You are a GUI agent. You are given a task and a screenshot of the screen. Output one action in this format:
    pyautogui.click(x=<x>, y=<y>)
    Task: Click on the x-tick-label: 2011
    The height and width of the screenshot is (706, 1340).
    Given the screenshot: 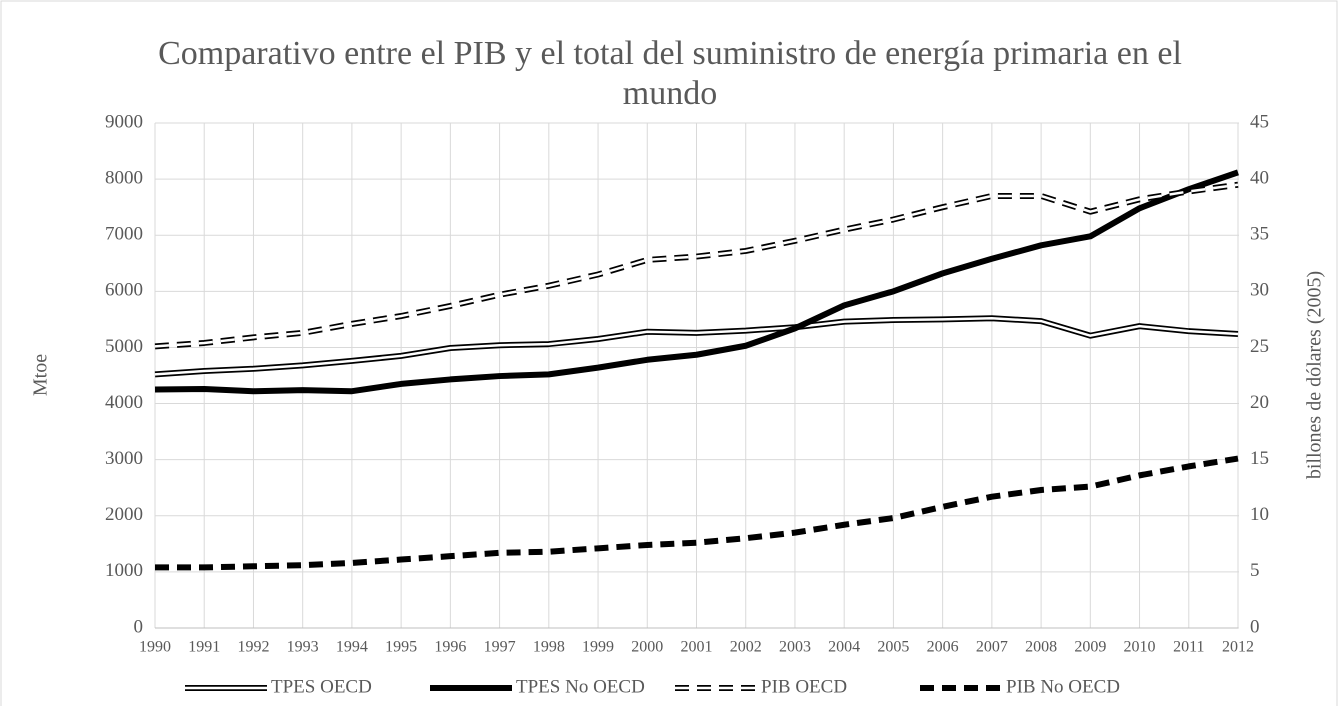 What is the action you would take?
    pyautogui.click(x=1188, y=647)
    